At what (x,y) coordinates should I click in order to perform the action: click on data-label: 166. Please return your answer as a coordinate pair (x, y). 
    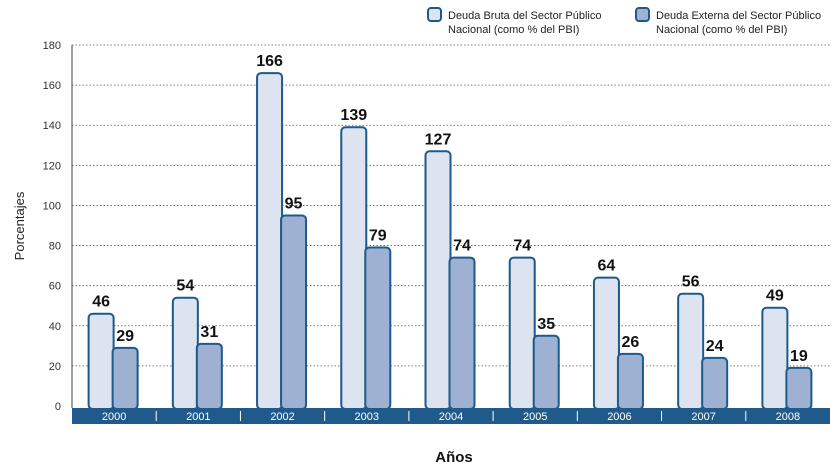
    Looking at the image, I should click on (269, 61).